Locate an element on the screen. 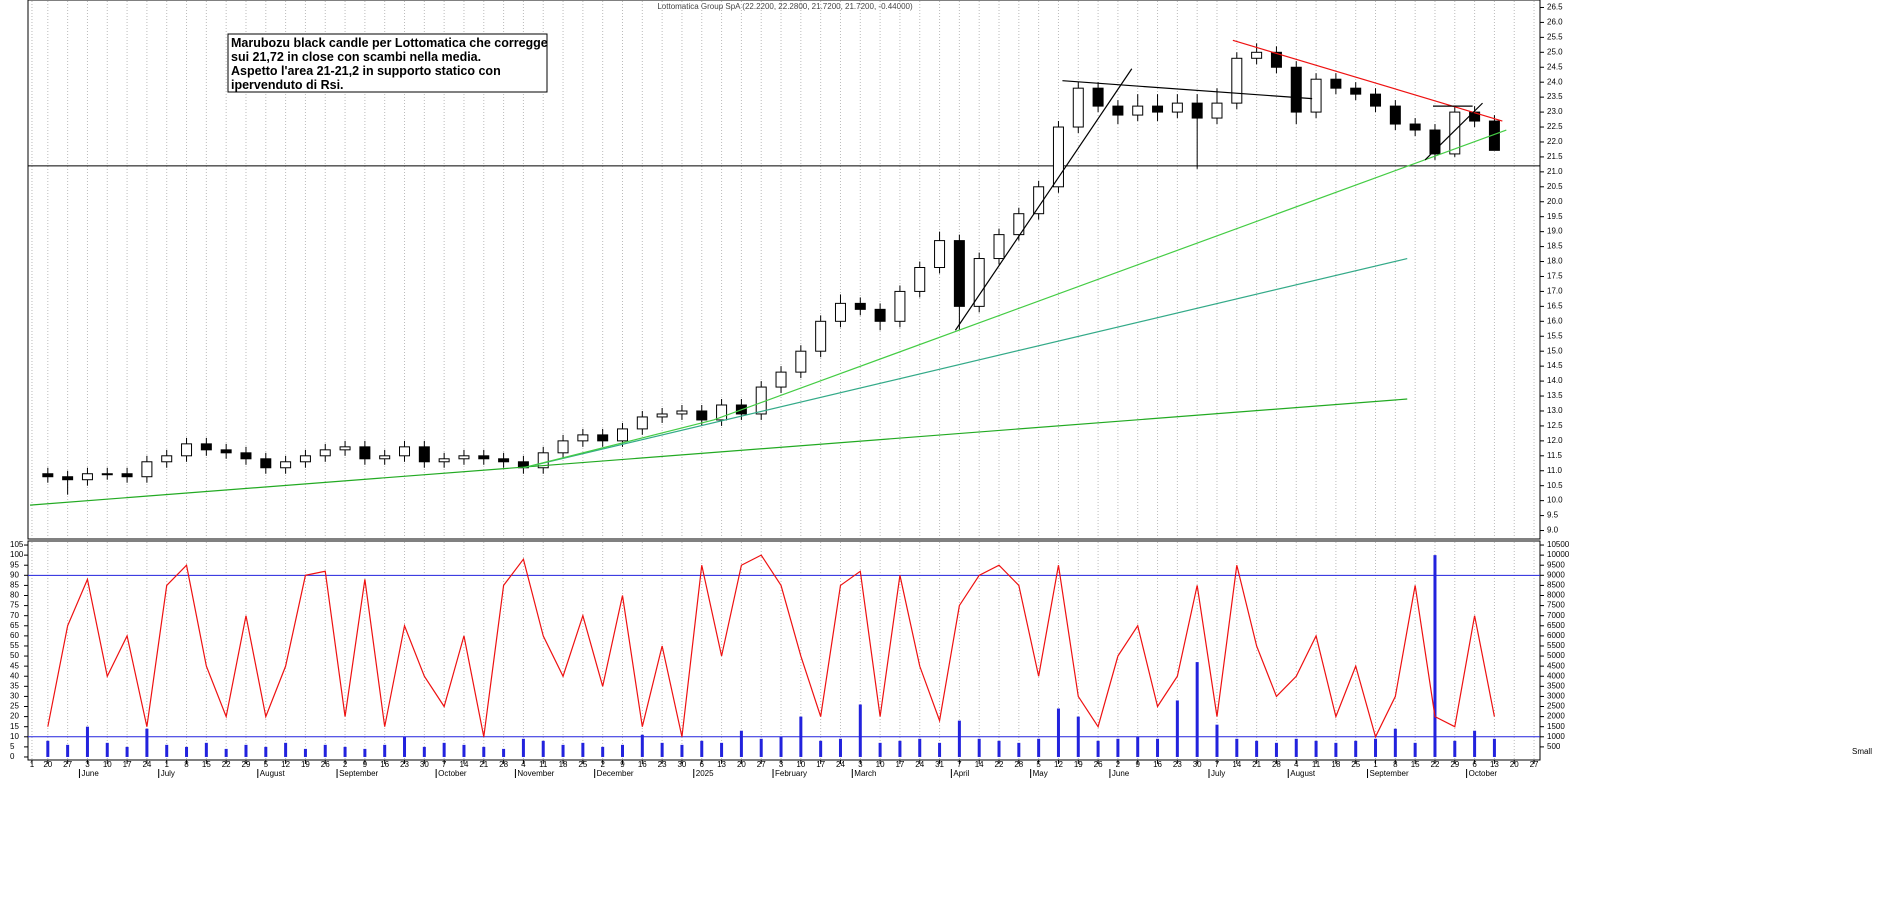 The width and height of the screenshot is (1890, 907). y-tick-label: 0 is located at coordinates (12, 756).